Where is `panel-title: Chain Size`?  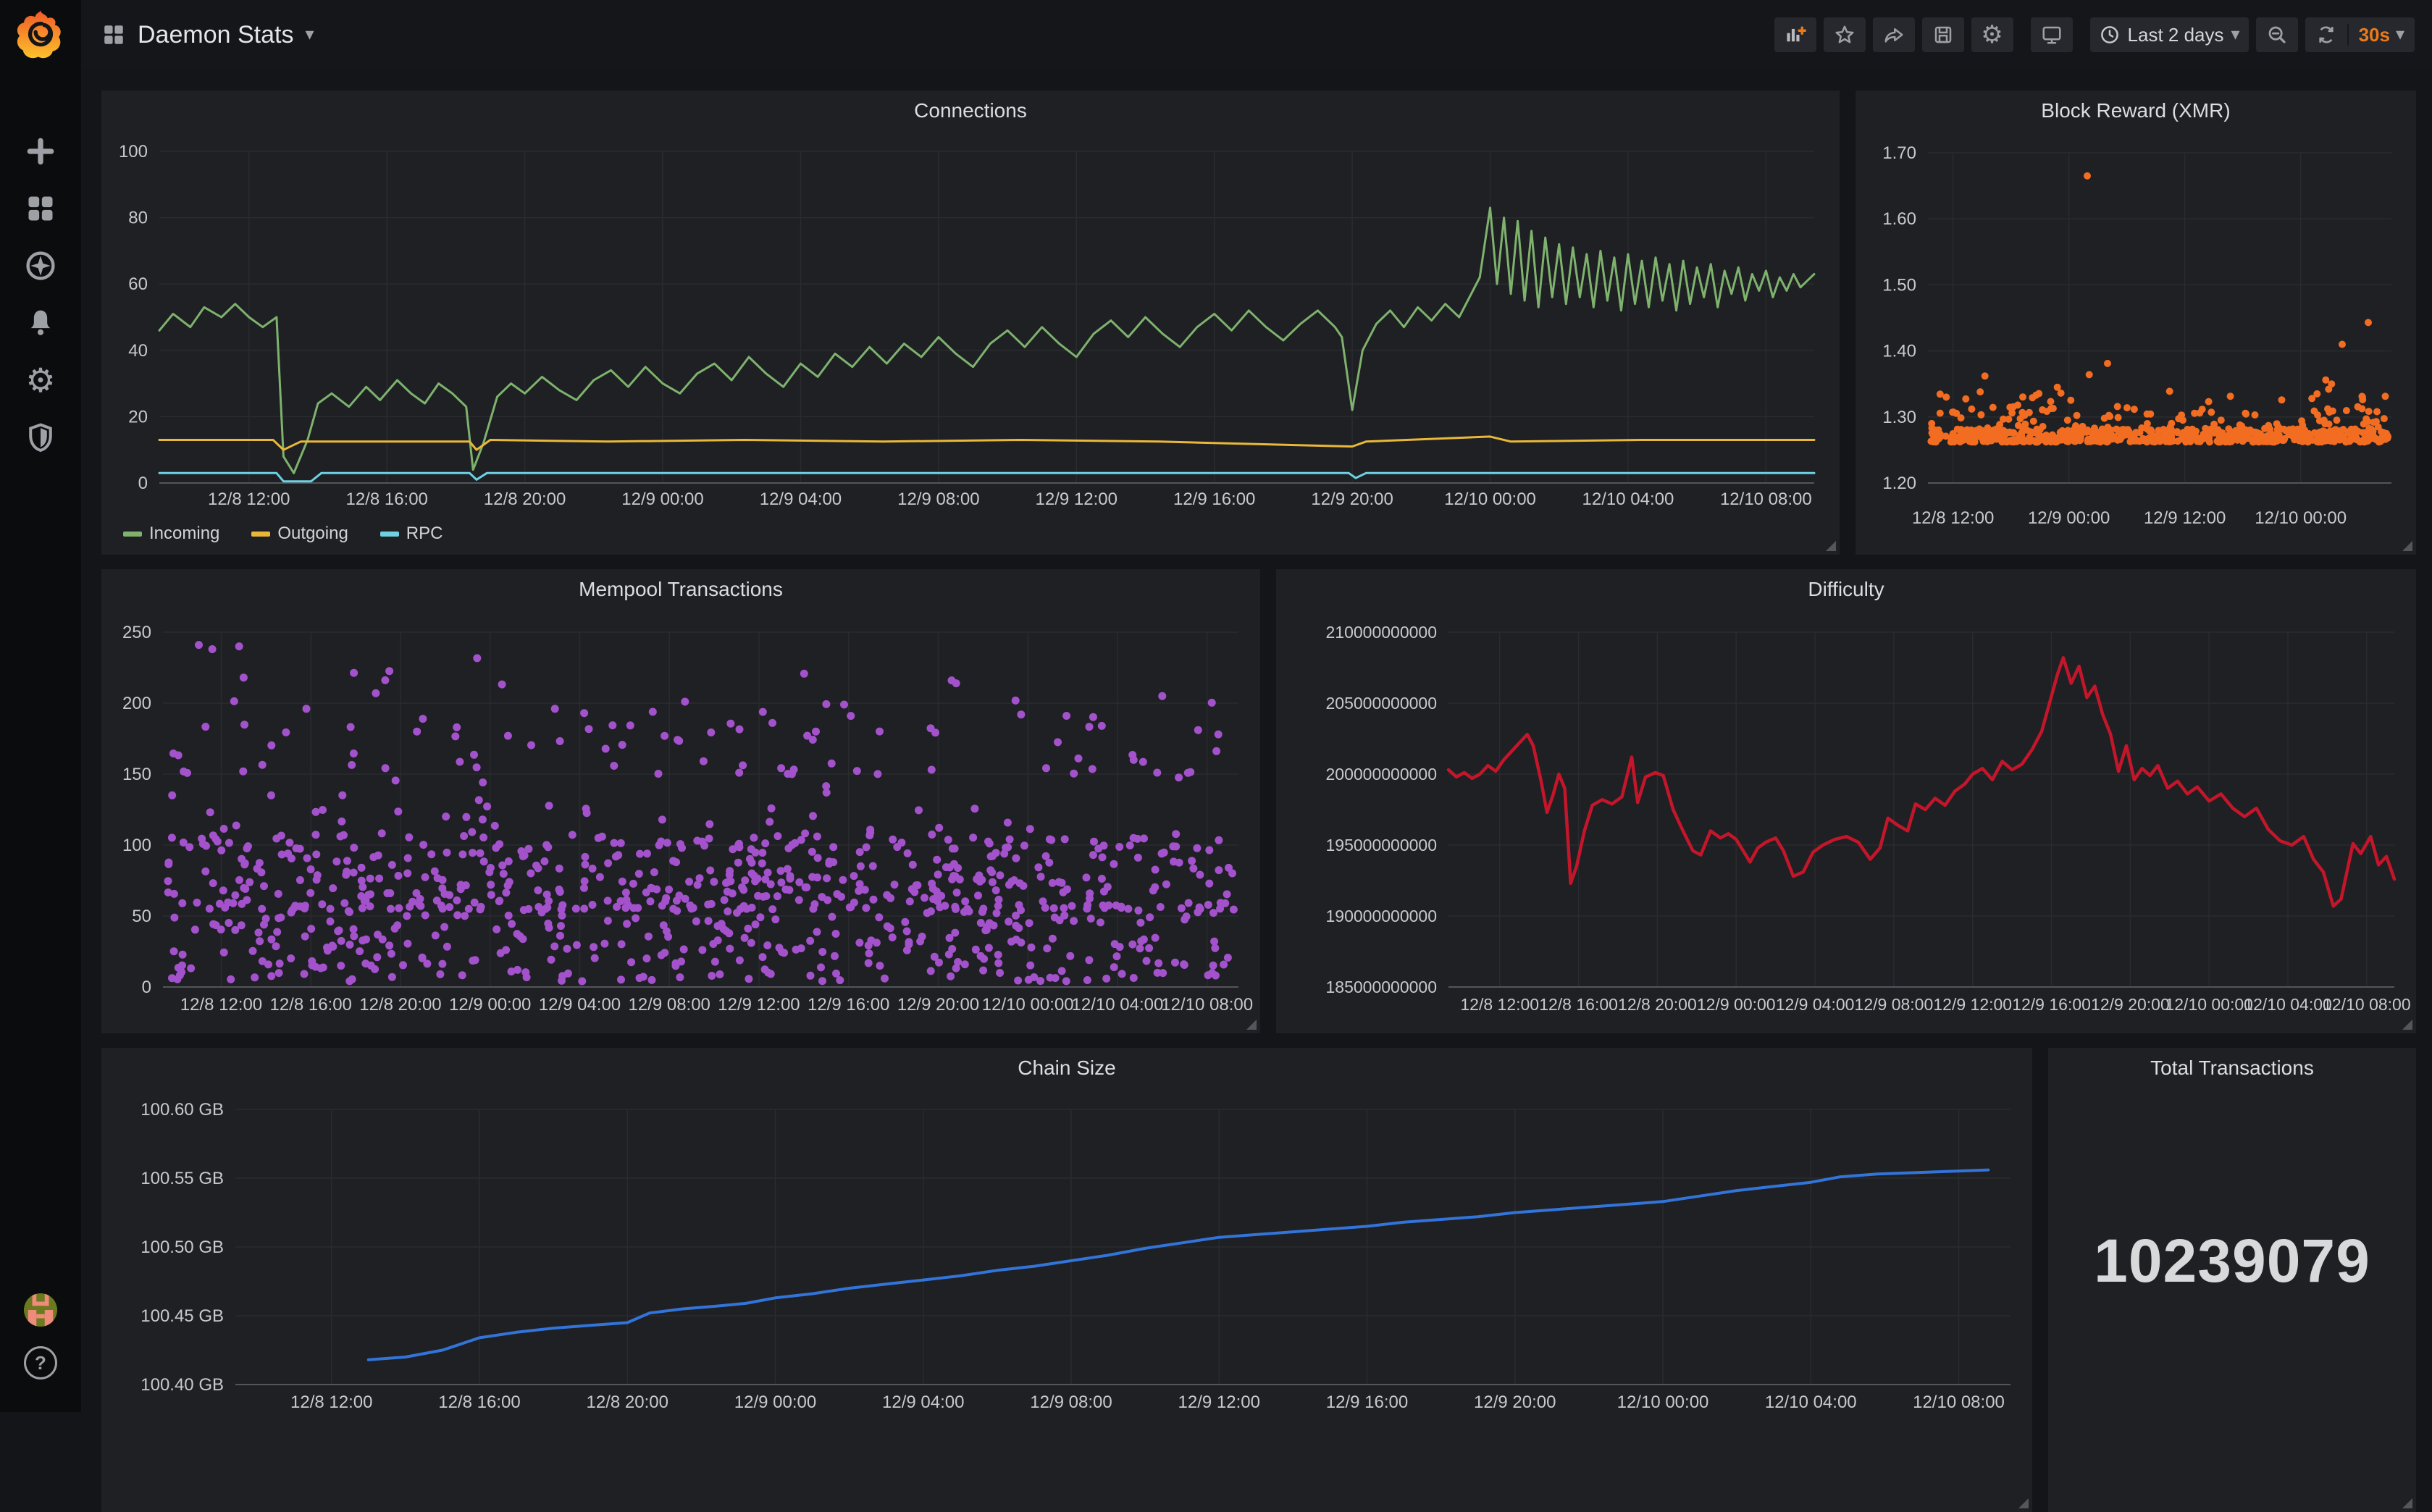
panel-title: Chain Size is located at coordinates (1067, 1068).